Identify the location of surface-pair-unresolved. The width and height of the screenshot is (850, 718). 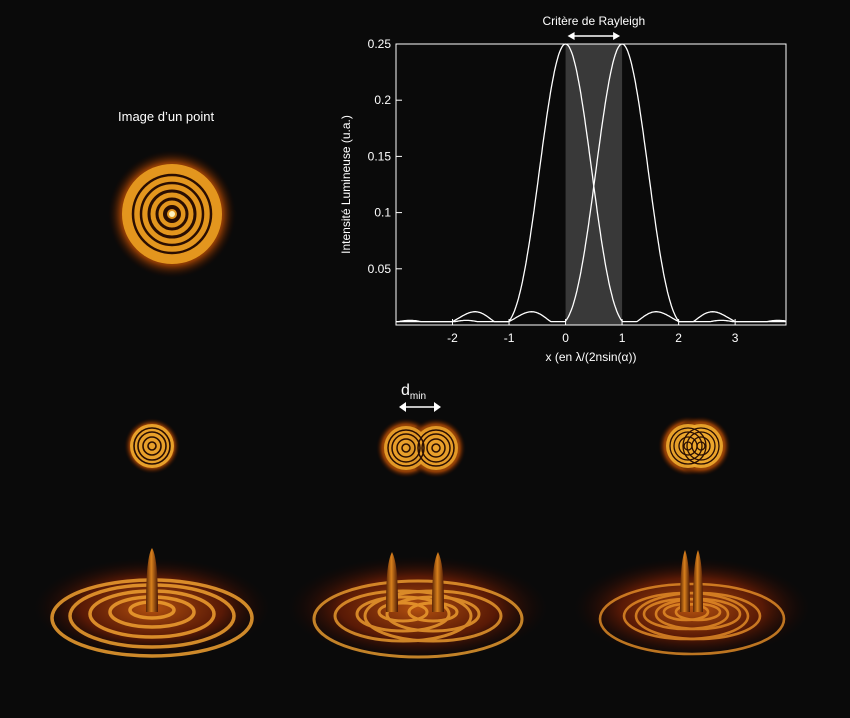
(692, 604).